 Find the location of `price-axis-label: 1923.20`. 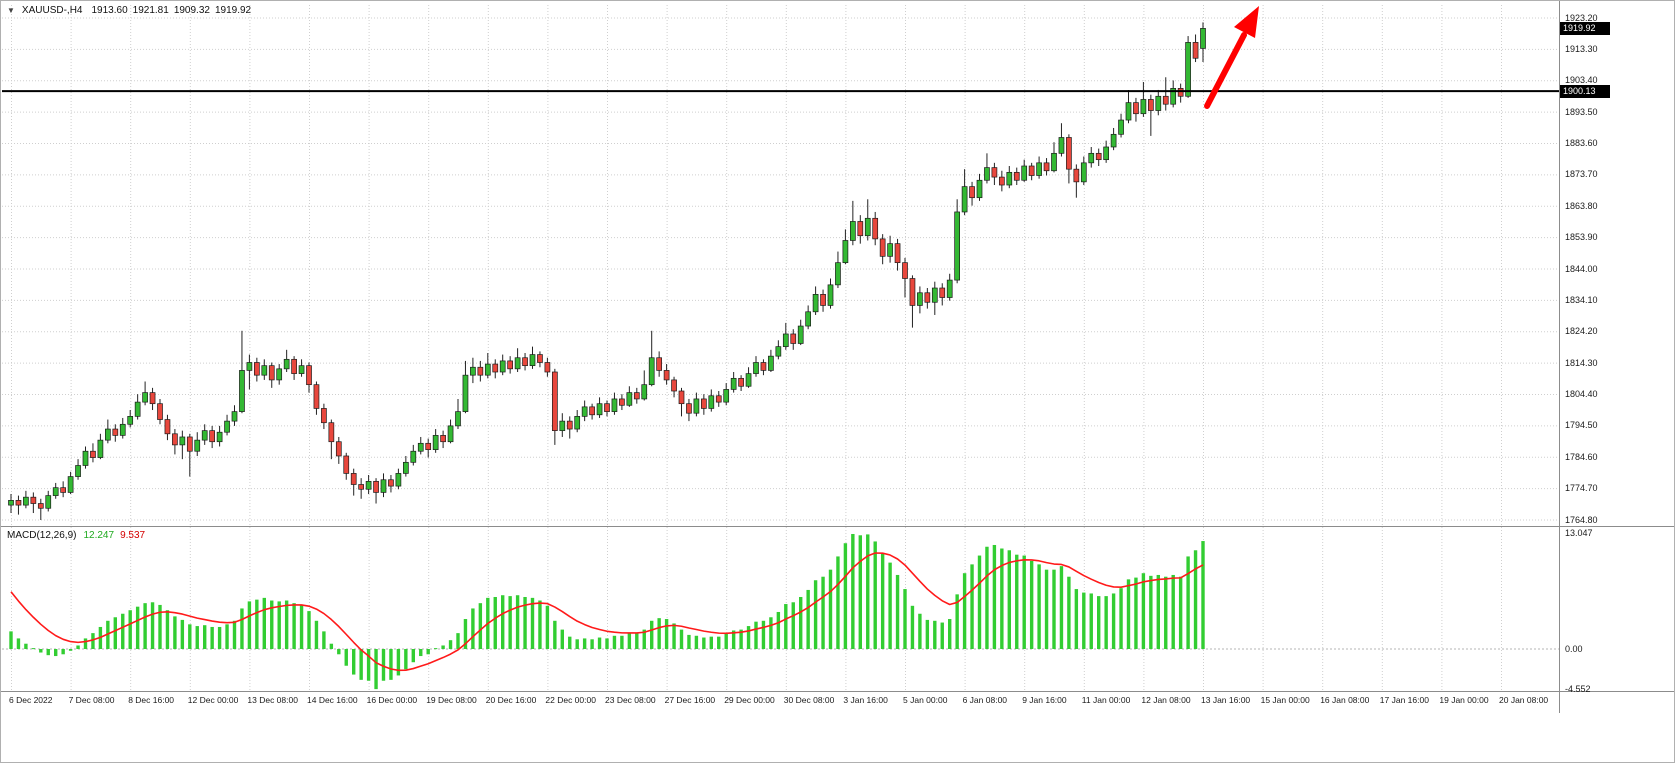

price-axis-label: 1923.20 is located at coordinates (1581, 17).